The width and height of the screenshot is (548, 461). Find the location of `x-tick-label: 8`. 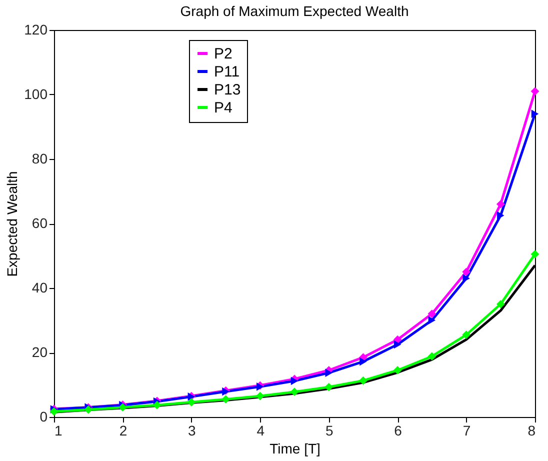

x-tick-label: 8 is located at coordinates (532, 430).